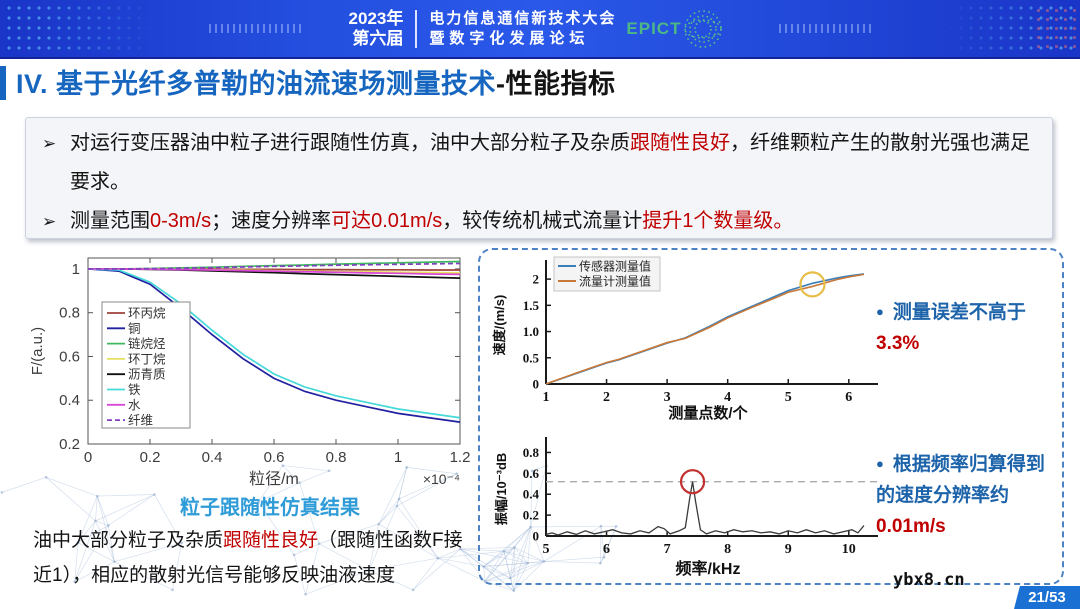 This screenshot has width=1080, height=609. What do you see at coordinates (274, 479) in the screenshot?
I see `svg-text: 粒径/m` at bounding box center [274, 479].